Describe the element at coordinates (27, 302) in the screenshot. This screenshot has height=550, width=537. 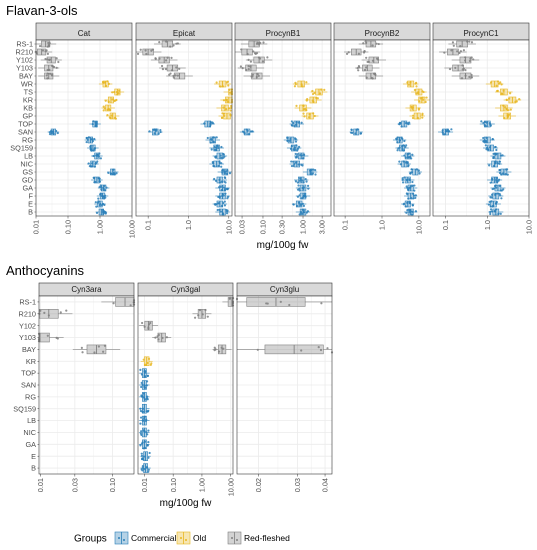
I see `y-tick-label: RS-1` at that location.